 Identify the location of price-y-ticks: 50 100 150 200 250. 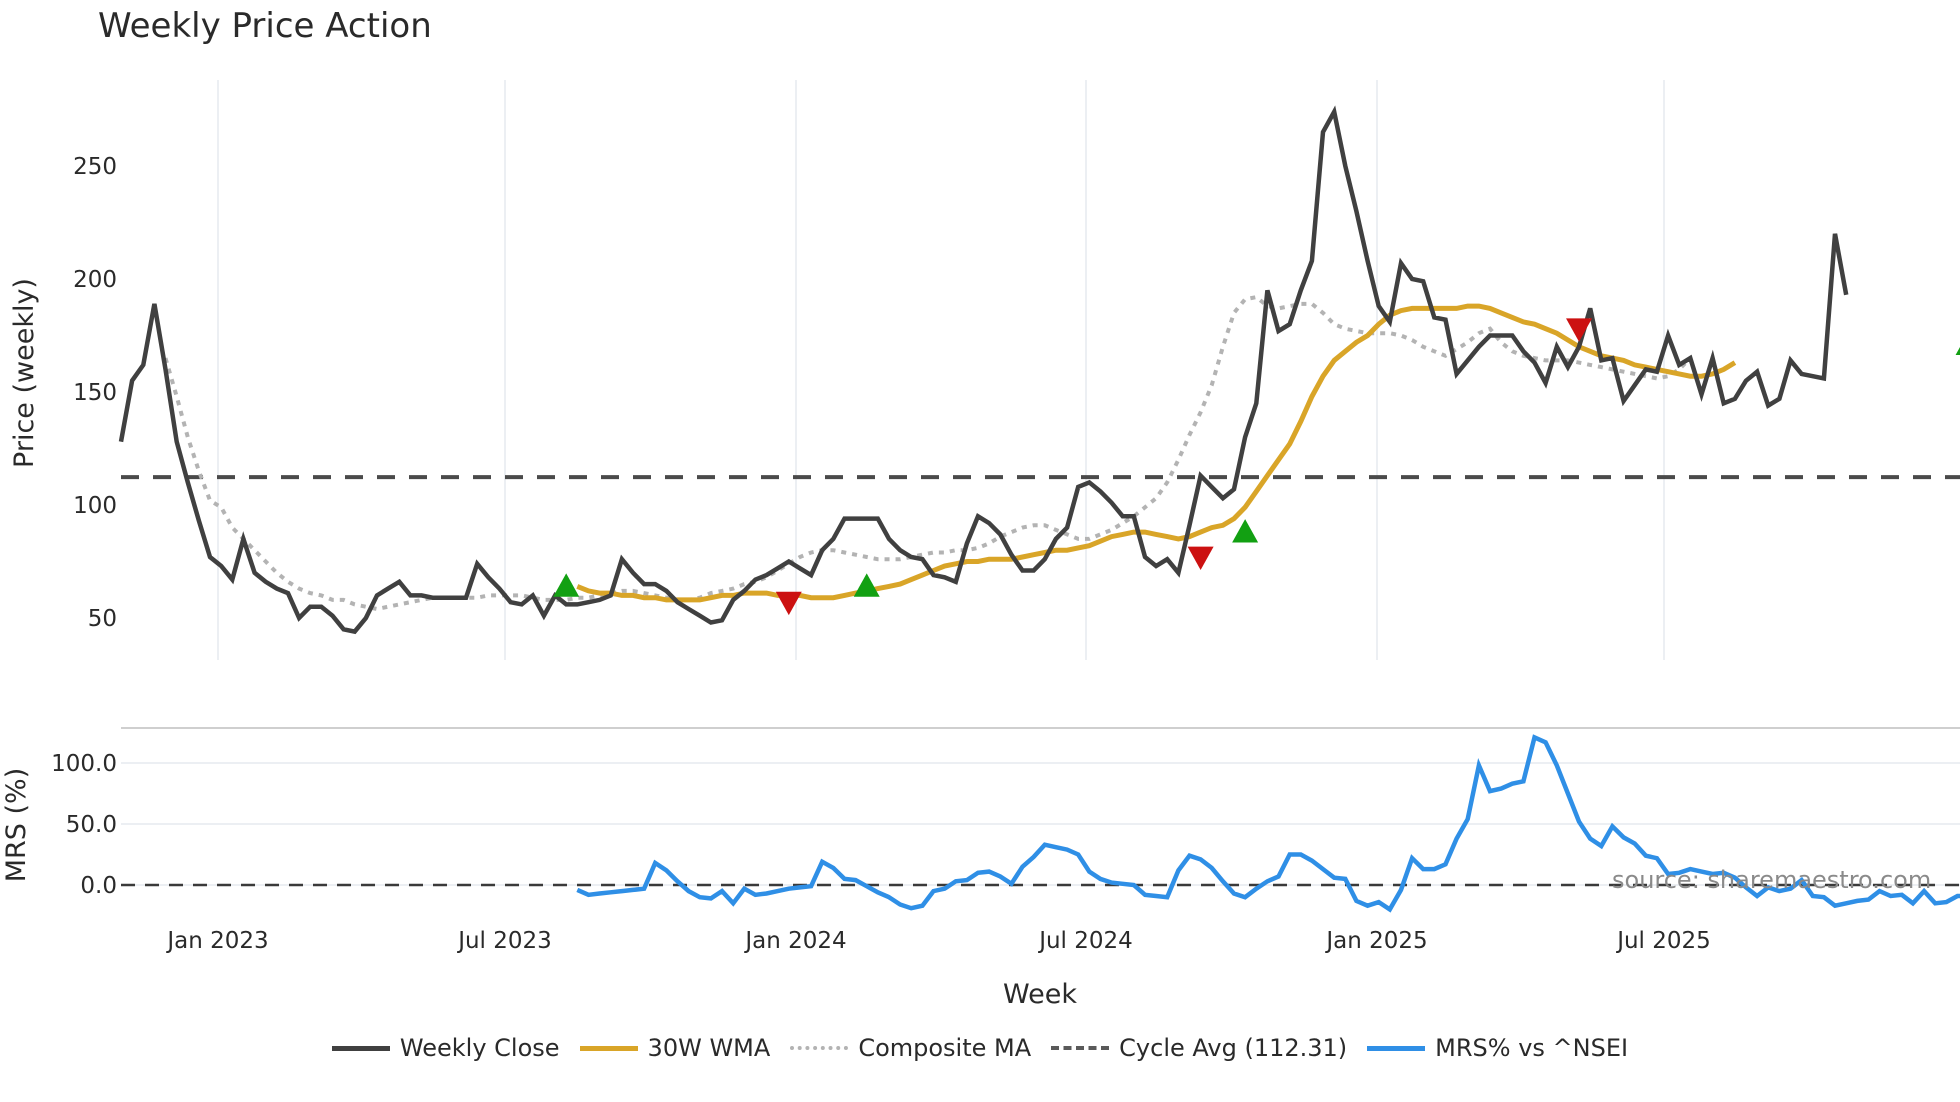
(95, 393).